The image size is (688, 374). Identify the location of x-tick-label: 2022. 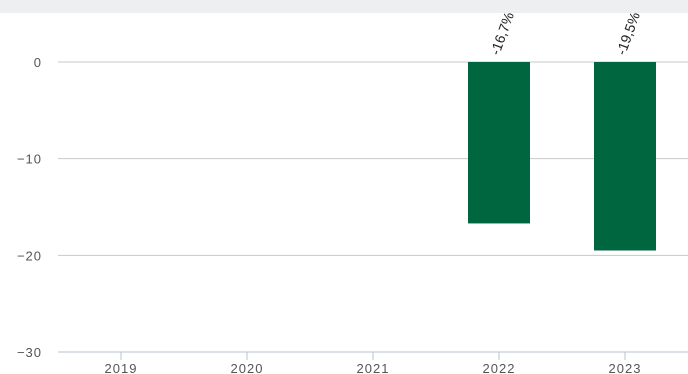
(499, 367).